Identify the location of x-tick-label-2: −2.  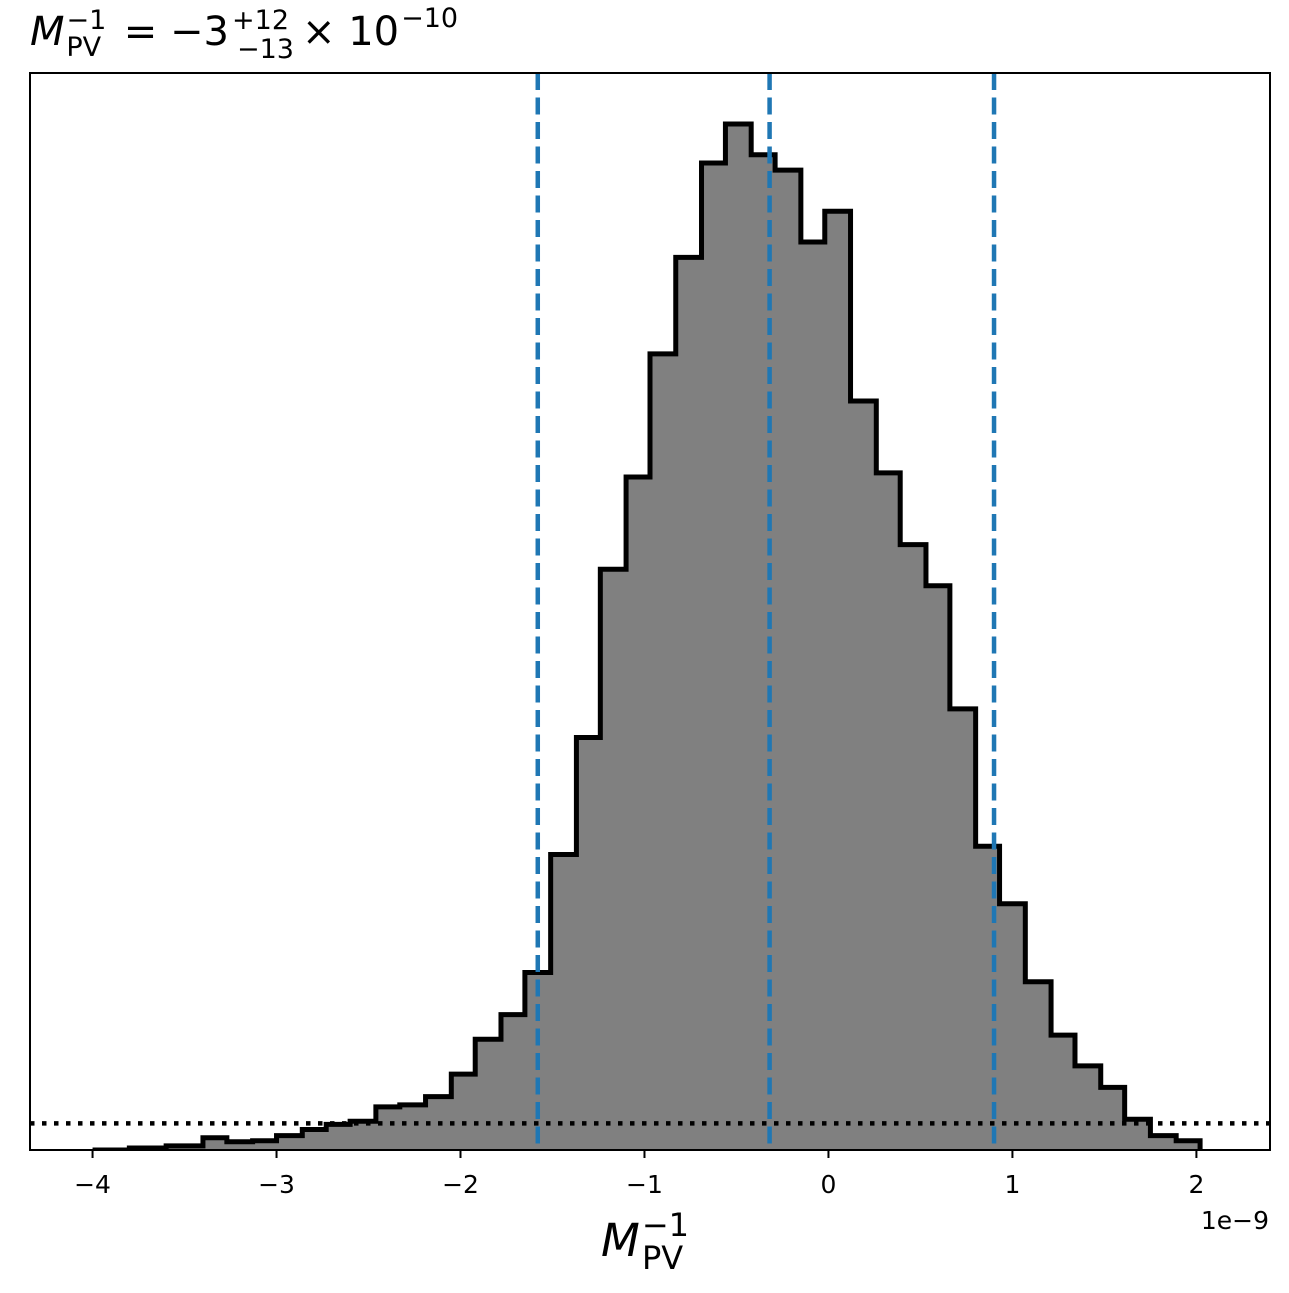
(460, 1184).